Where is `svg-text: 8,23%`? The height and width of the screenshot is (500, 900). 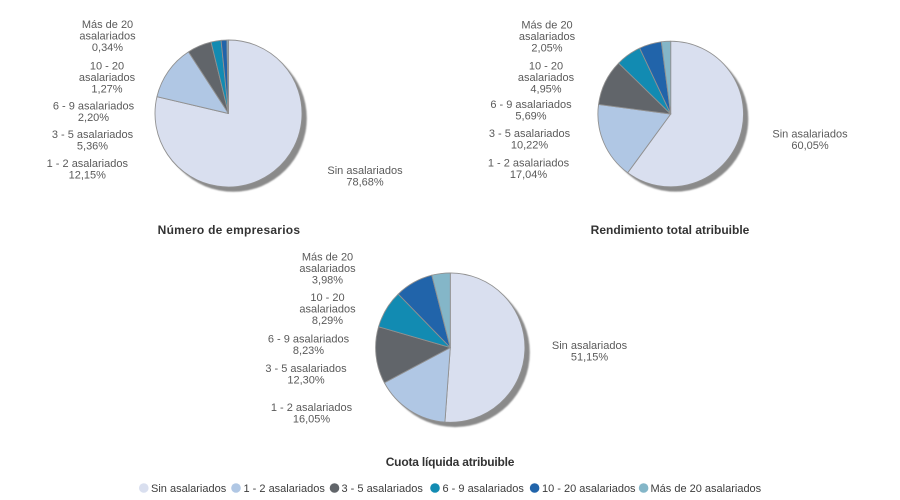
svg-text: 8,23% is located at coordinates (308, 351).